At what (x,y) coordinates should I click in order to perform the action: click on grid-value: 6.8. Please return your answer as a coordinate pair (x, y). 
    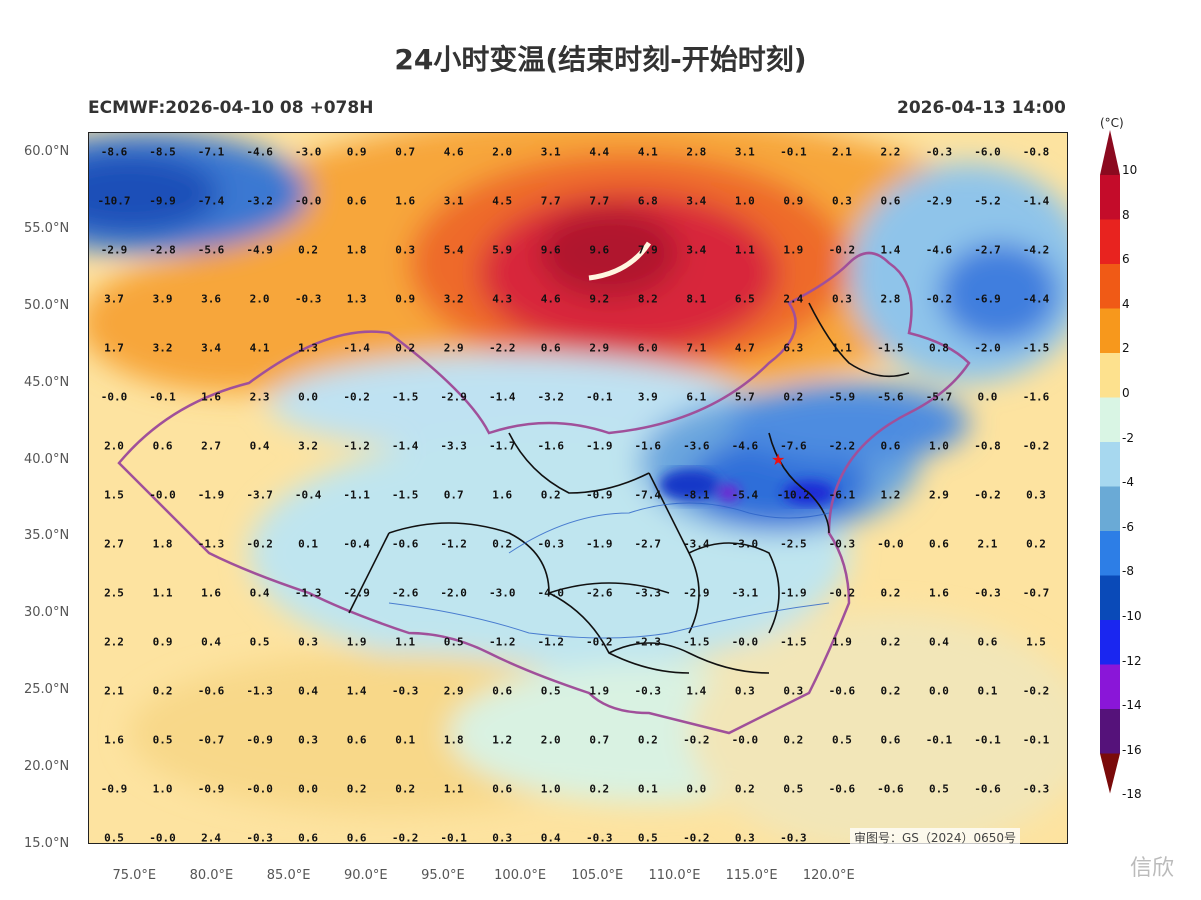
    Looking at the image, I should click on (647, 201).